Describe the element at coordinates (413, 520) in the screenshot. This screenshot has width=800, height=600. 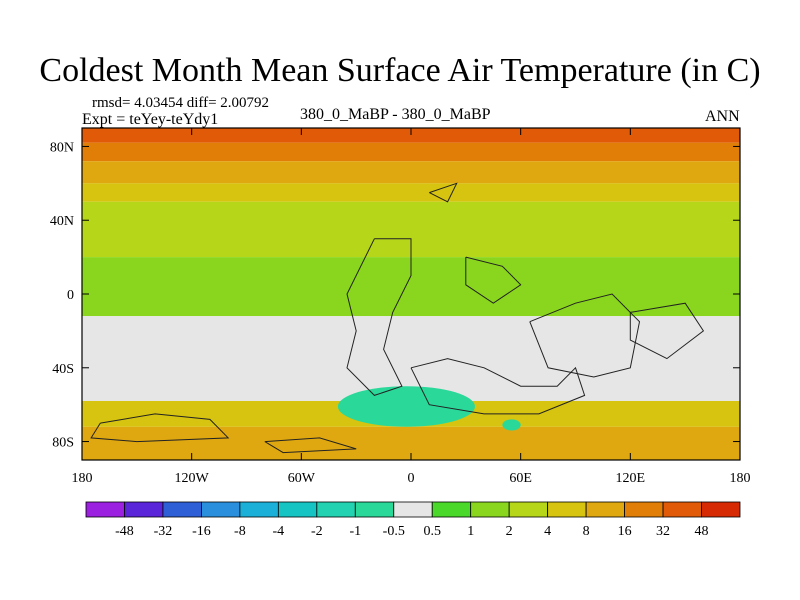
I see `colorbar: -48 -32 -16 -8 -4 -2 -1 -0.5 0.5 1 2 4 8 16 32 48` at that location.